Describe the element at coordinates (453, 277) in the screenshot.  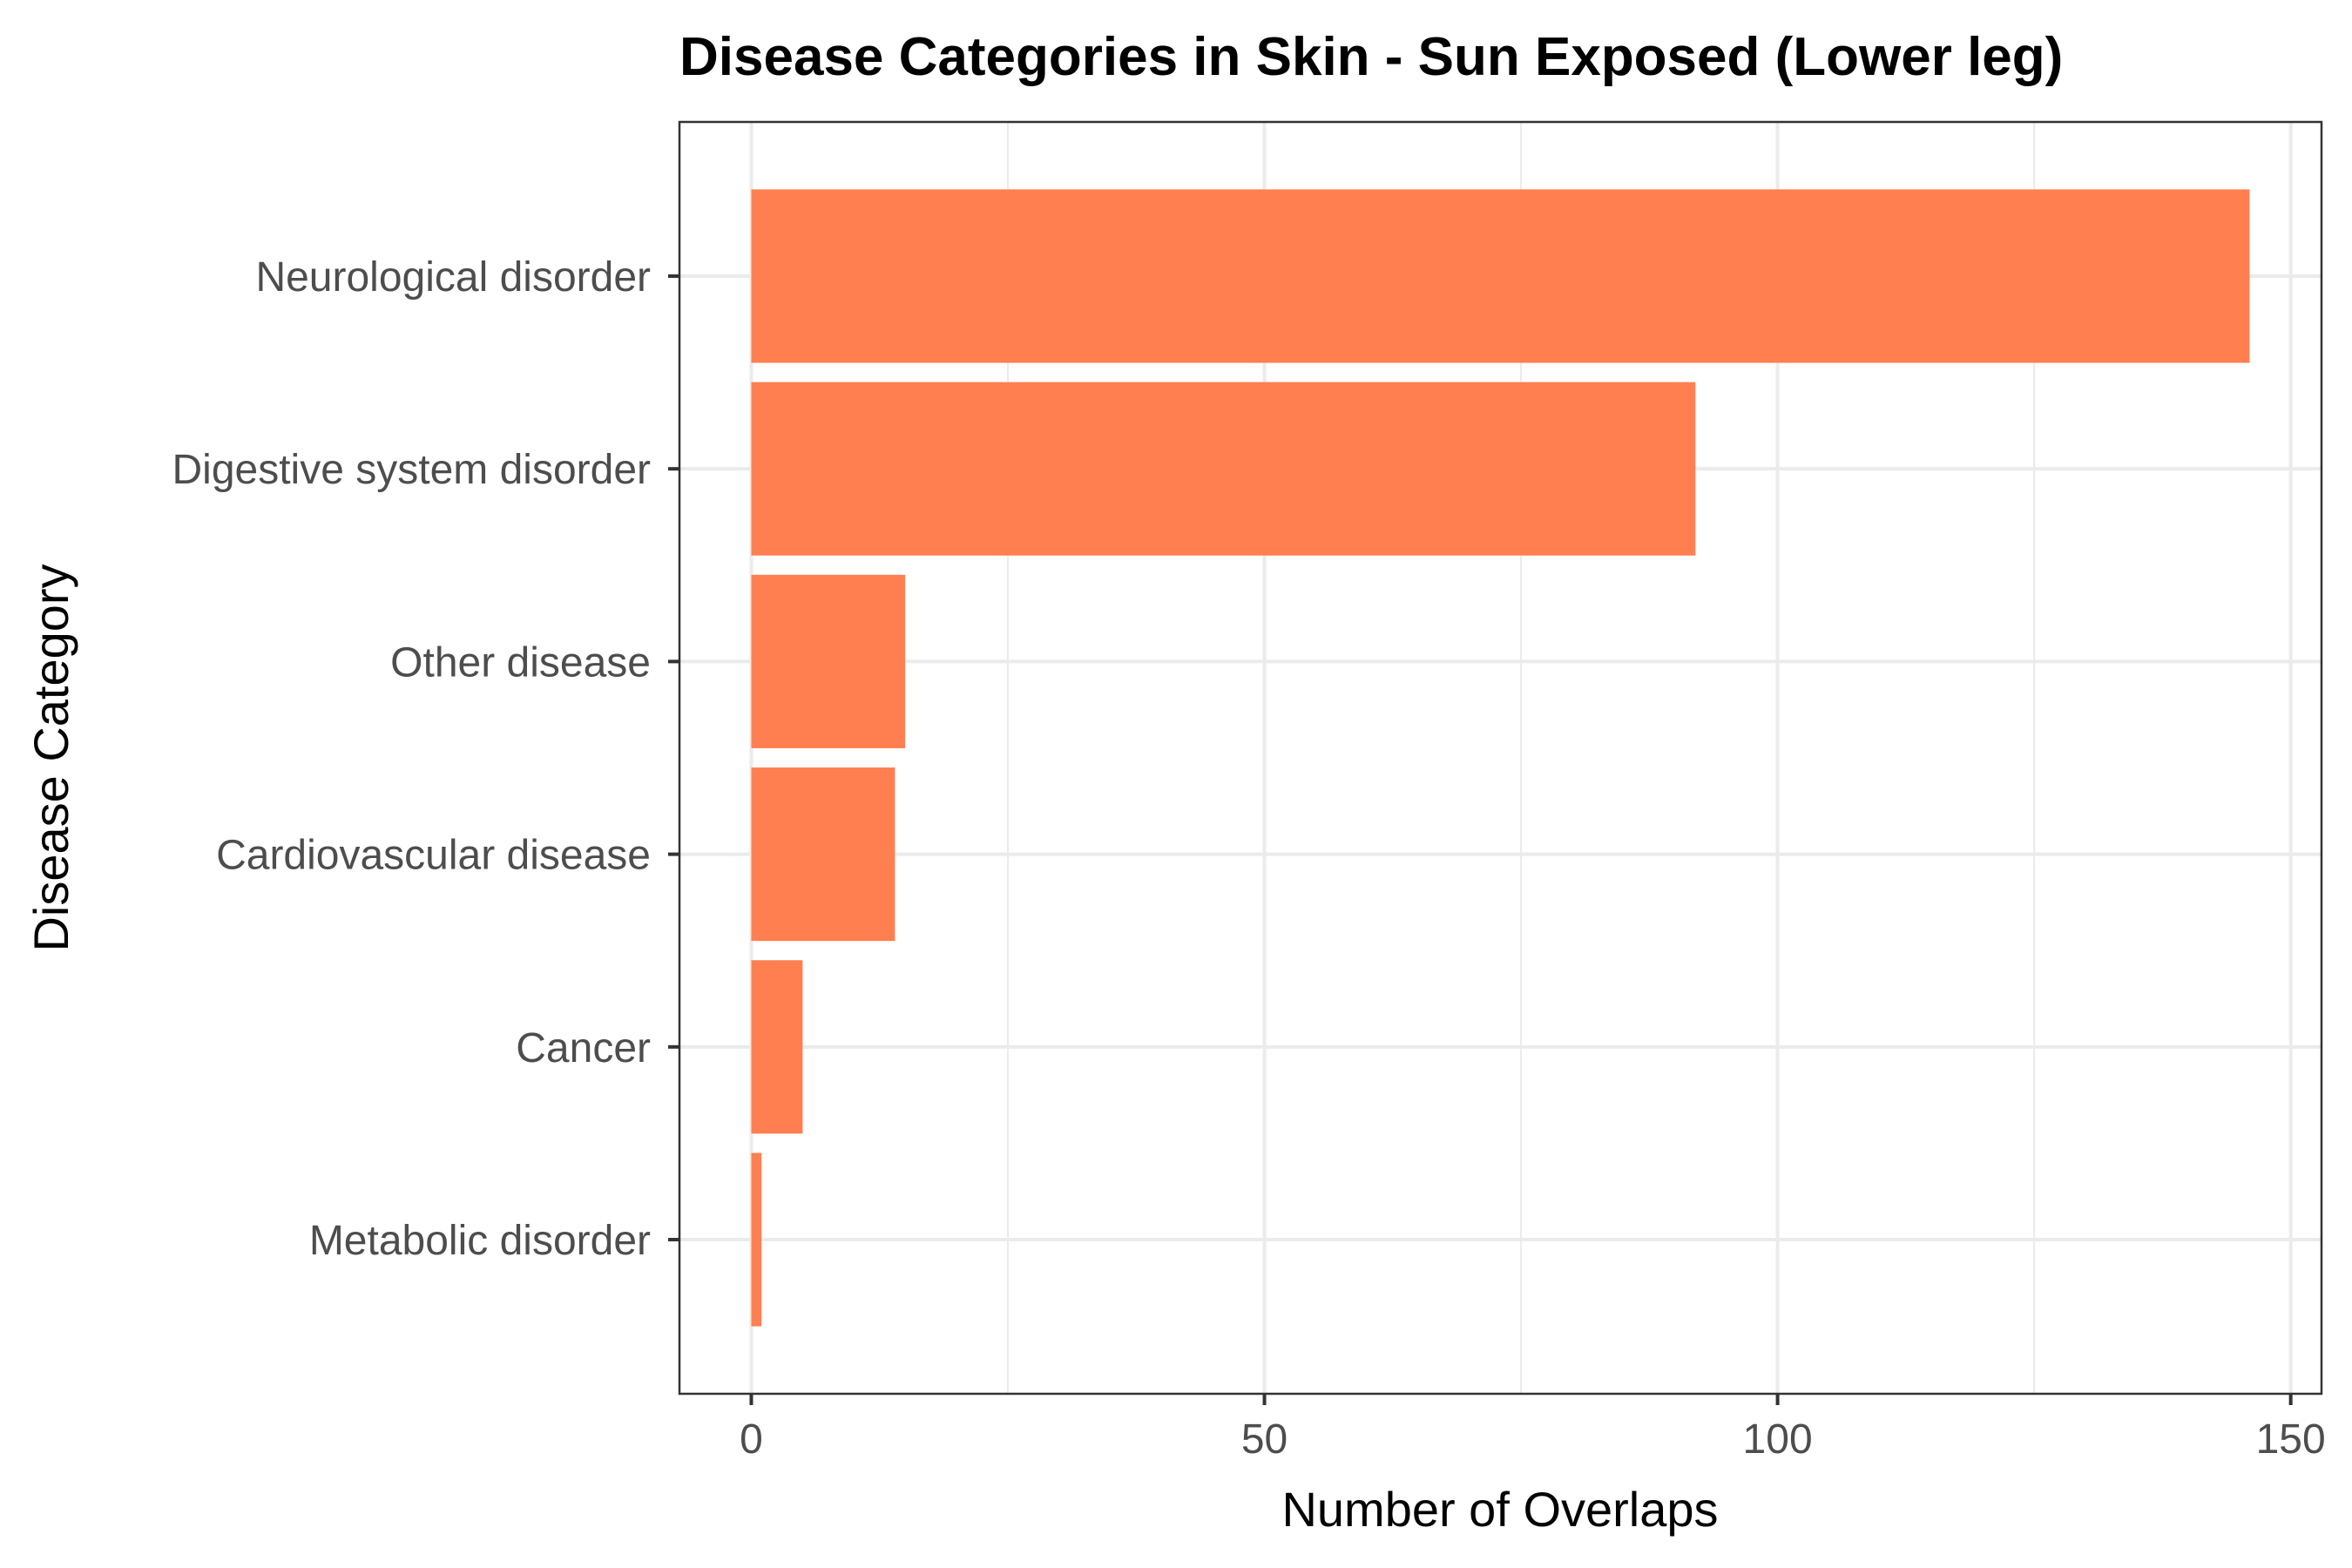
I see `y-tick-label: Neurological disorder` at that location.